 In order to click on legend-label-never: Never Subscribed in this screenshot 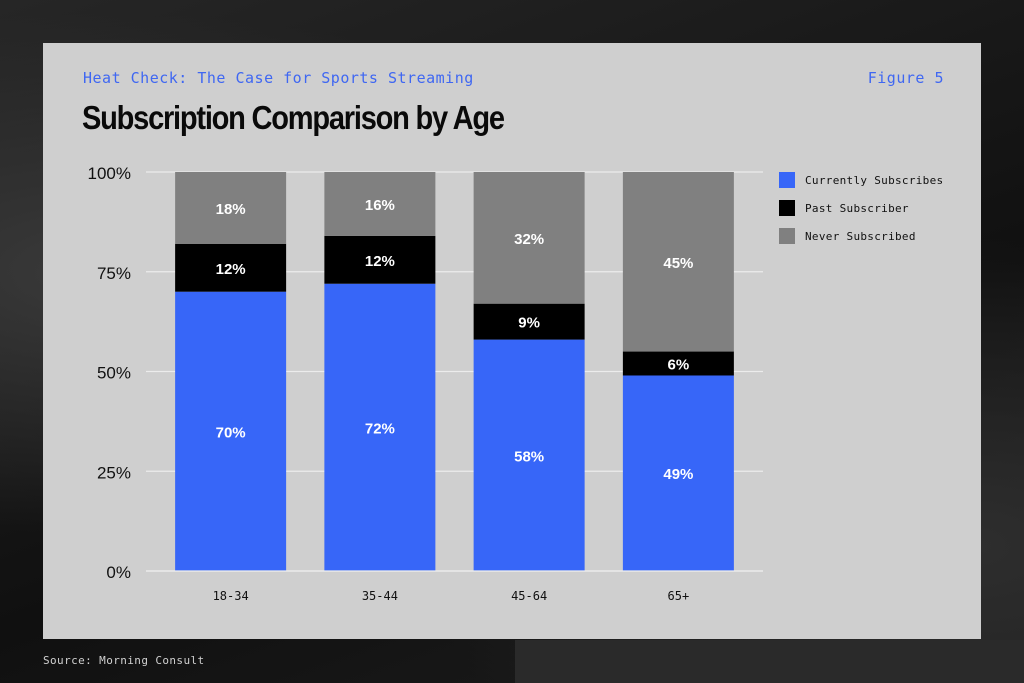, I will do `click(860, 236)`.